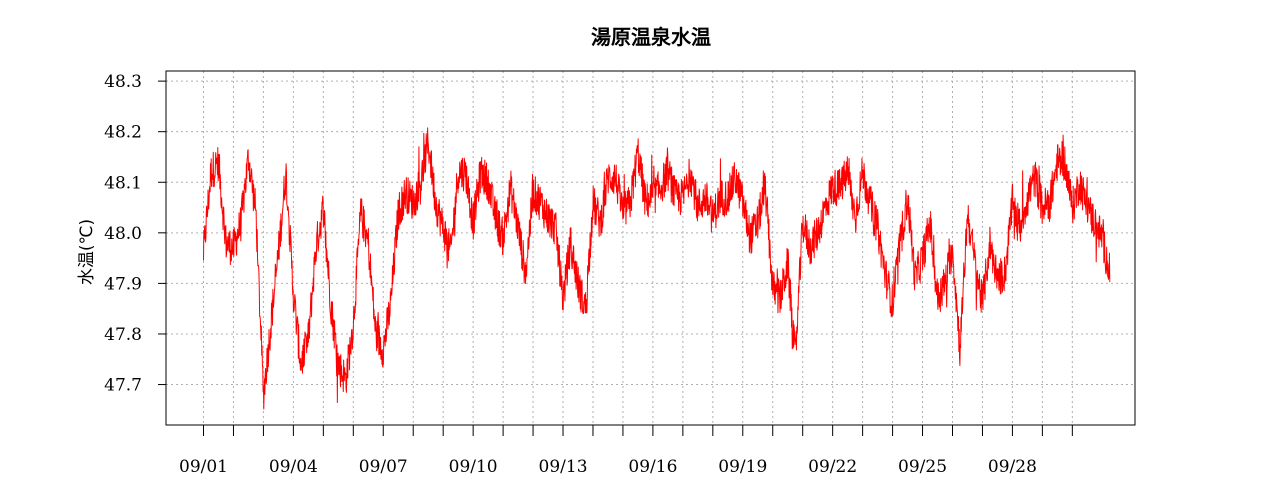 Image resolution: width=1280 pixels, height=500 pixels. I want to click on y-tick-label: 47.9, so click(123, 284).